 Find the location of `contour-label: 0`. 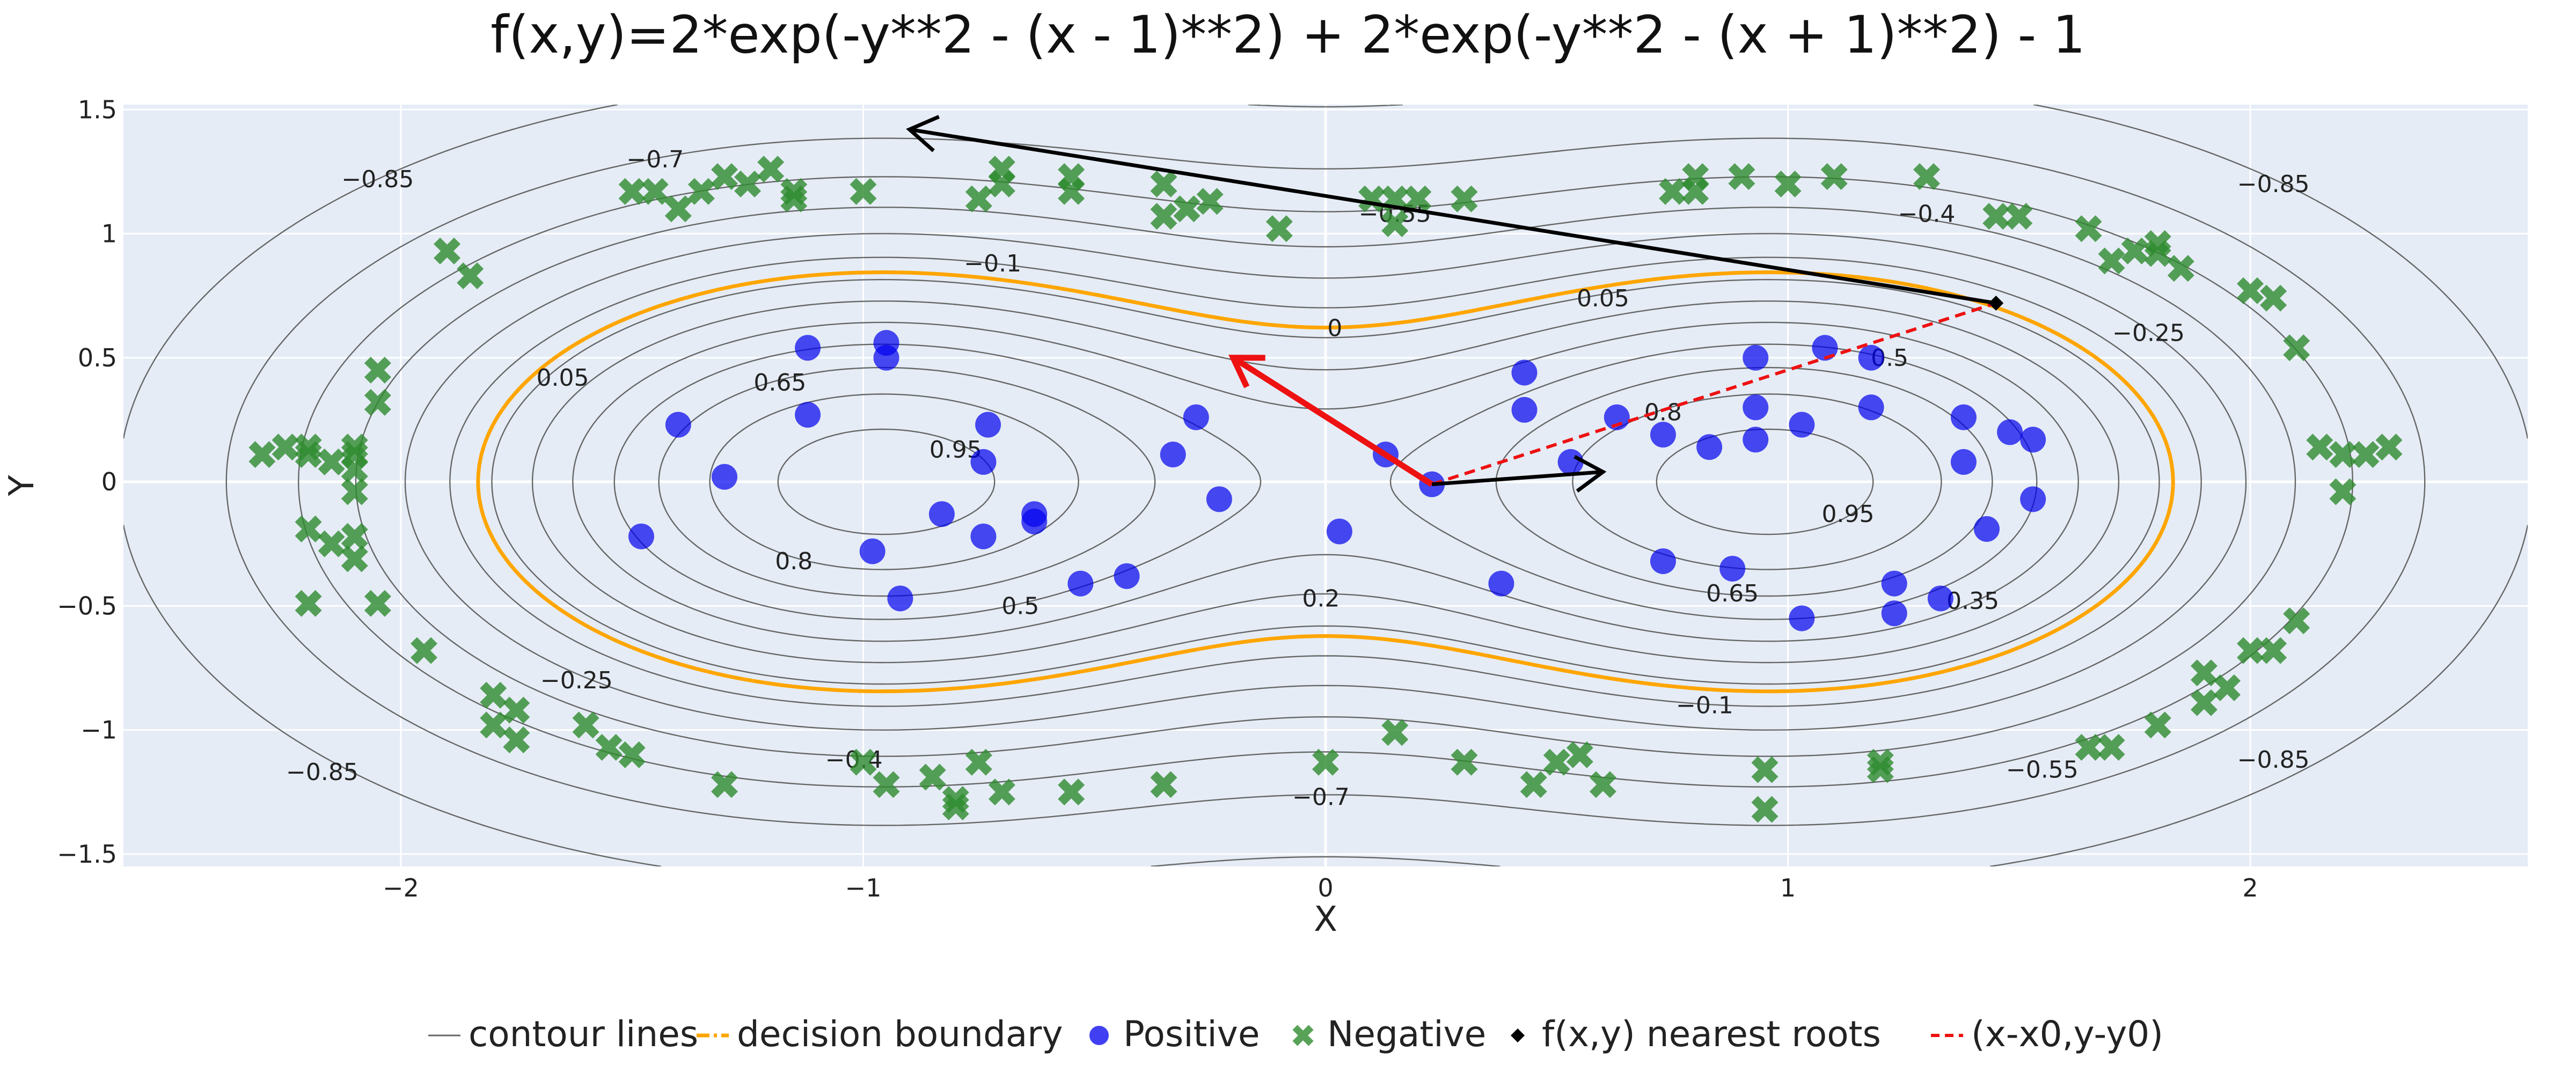

contour-label: 0 is located at coordinates (1334, 328).